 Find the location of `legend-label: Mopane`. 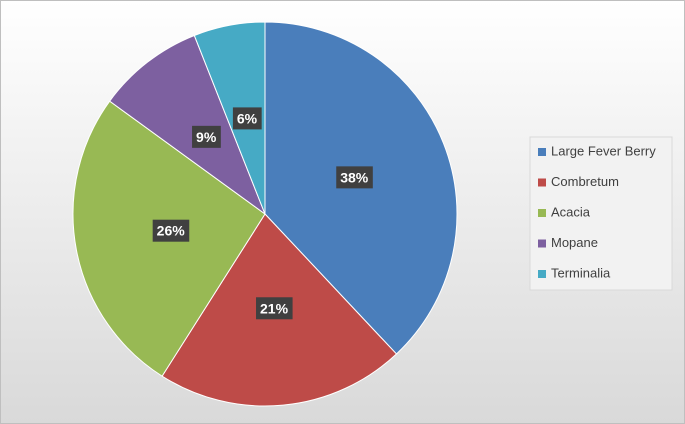

legend-label: Mopane is located at coordinates (574, 242).